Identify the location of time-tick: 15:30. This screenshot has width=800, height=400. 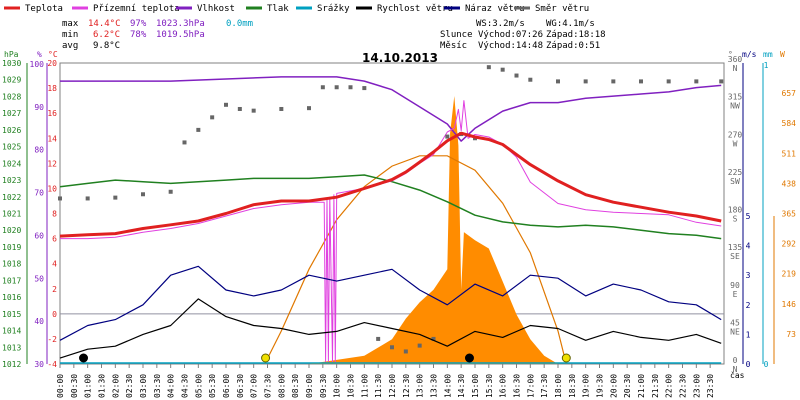
(489, 386).